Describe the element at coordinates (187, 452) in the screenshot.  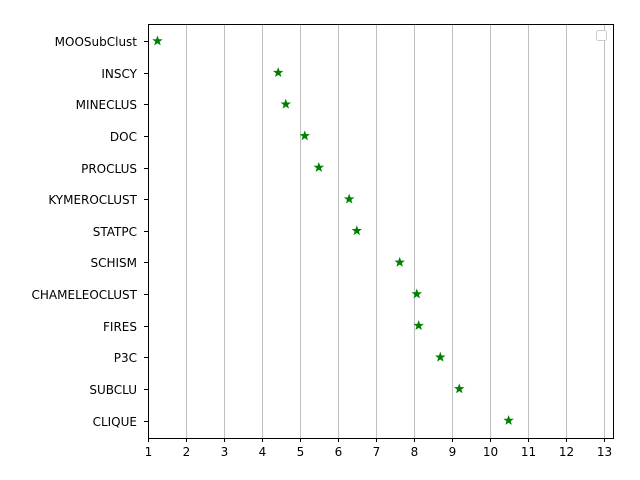
I see `x-tick-label: 2` at that location.